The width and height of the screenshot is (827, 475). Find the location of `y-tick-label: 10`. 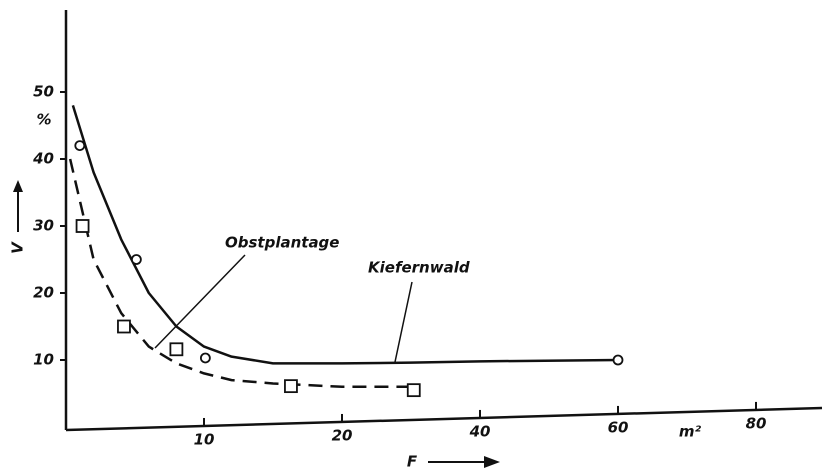

y-tick-label: 10 is located at coordinates (43, 360).